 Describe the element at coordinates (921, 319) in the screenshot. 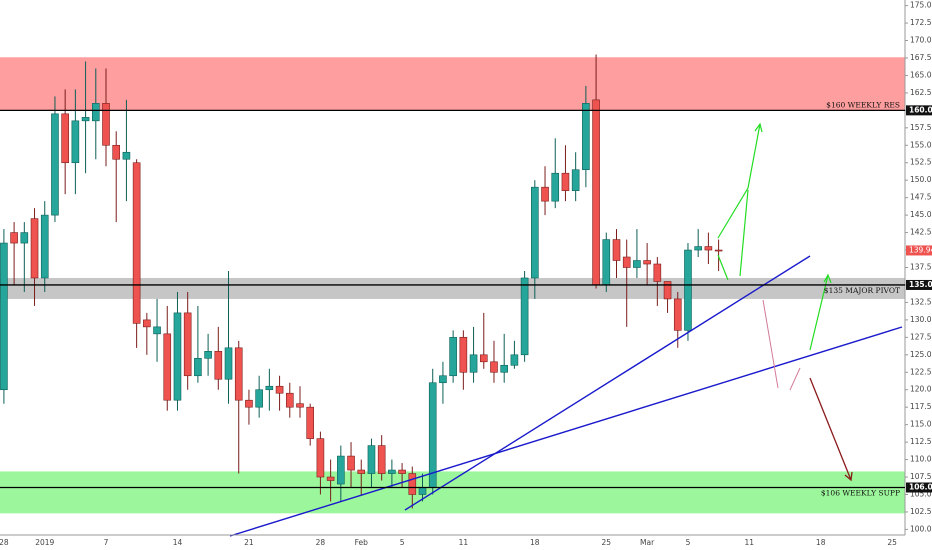

I see `y-tick-label: 130.00` at that location.